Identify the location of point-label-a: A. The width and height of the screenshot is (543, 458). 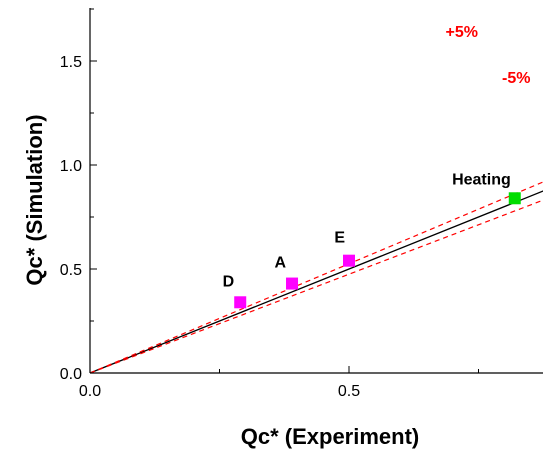
(280, 263).